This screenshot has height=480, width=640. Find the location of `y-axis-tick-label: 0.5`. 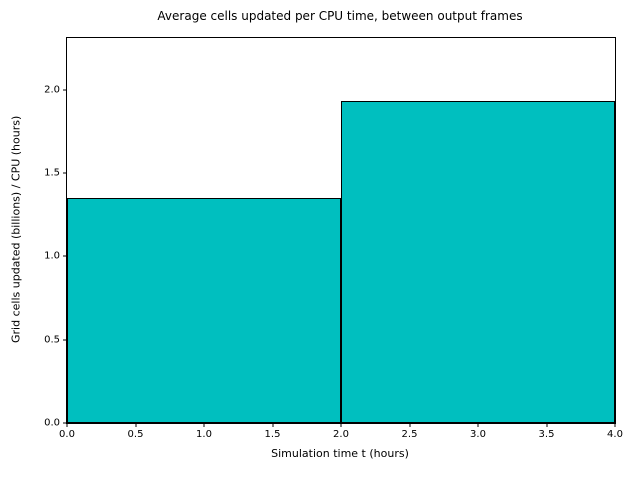

y-axis-tick-label: 0.5 is located at coordinates (52, 340).